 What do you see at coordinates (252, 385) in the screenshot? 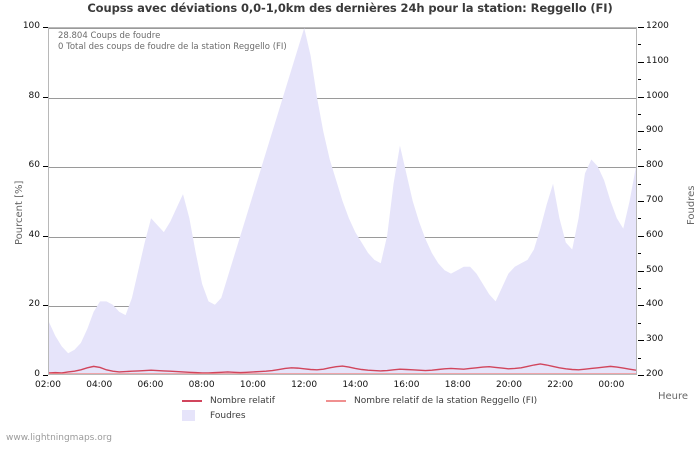
I see `x-tick-label-10-00: 10:00` at bounding box center [252, 385].